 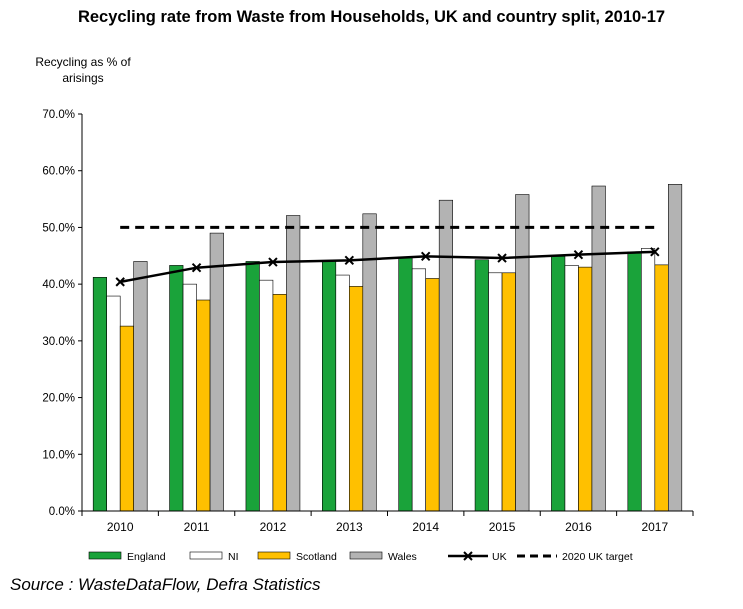 I want to click on x-tick-label: 2014, so click(x=425, y=527).